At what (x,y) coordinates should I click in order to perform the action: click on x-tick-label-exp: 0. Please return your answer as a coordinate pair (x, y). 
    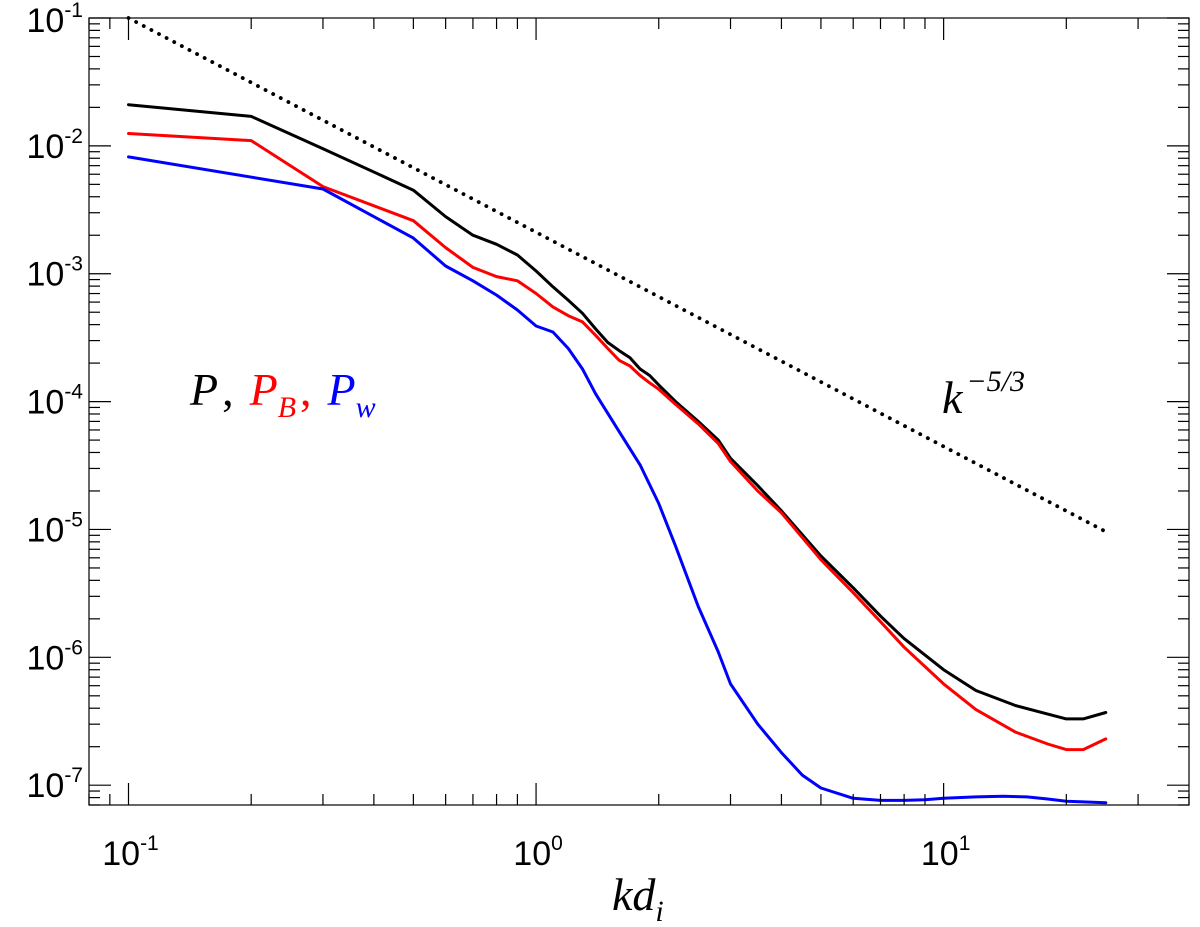
    Looking at the image, I should click on (557, 843).